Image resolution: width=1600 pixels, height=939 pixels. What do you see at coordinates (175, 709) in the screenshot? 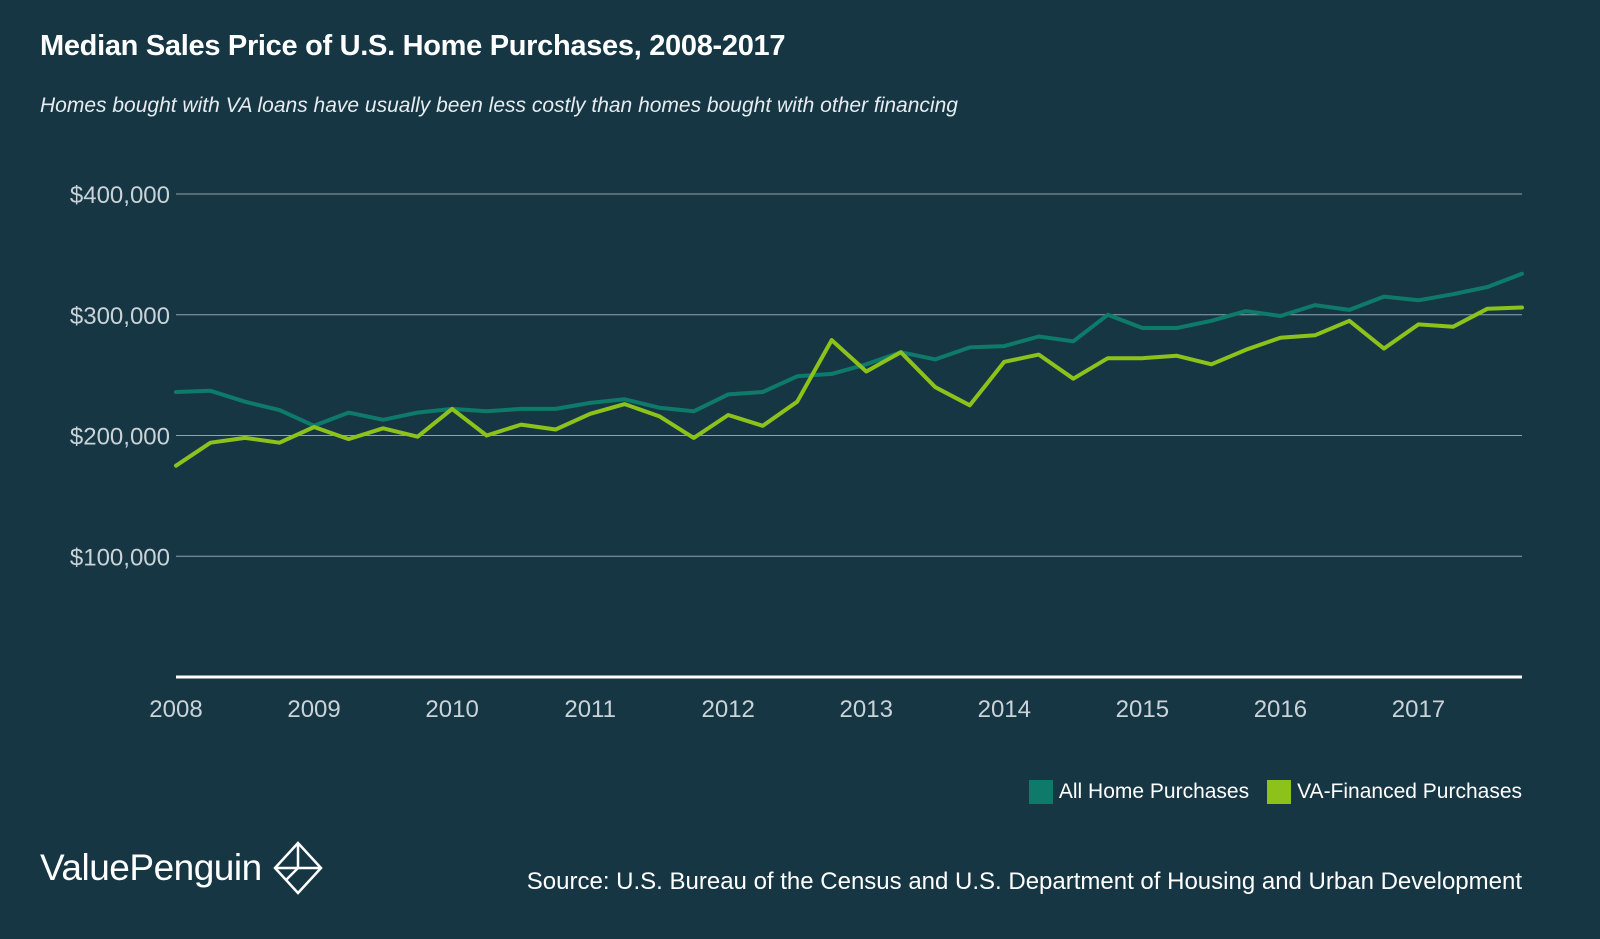
I see `x-tick-label: 2008` at bounding box center [175, 709].